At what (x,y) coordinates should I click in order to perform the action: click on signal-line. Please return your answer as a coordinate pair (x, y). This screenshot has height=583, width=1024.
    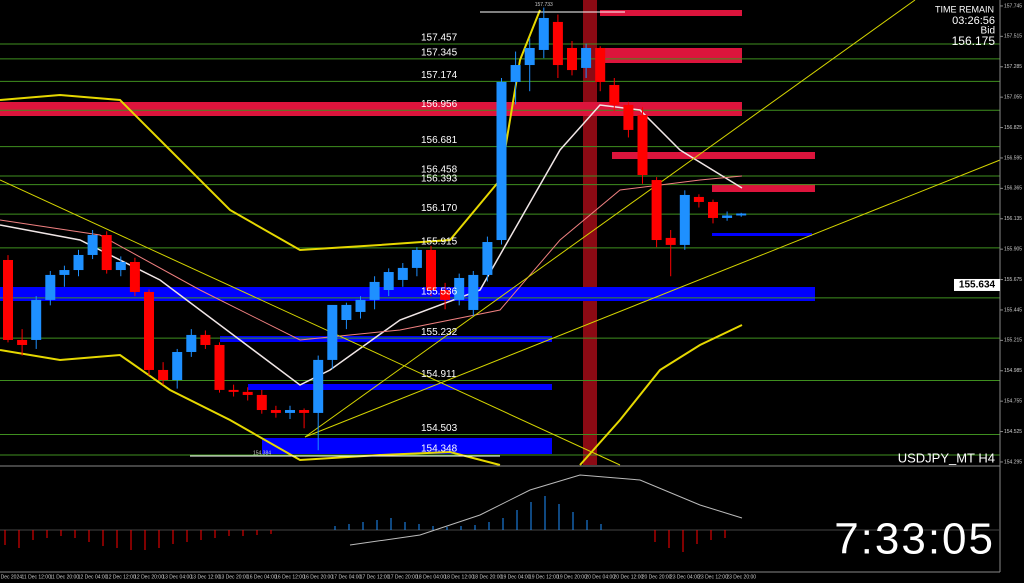
    Looking at the image, I should click on (546, 510).